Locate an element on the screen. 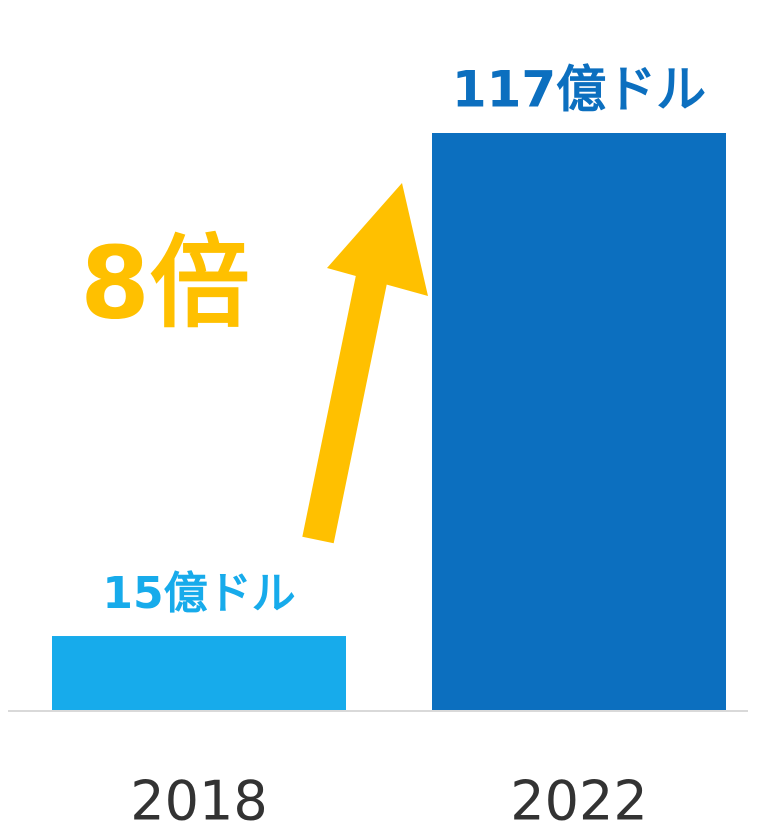 This screenshot has height=833, width=762. growth-arrow is located at coordinates (365, 363).